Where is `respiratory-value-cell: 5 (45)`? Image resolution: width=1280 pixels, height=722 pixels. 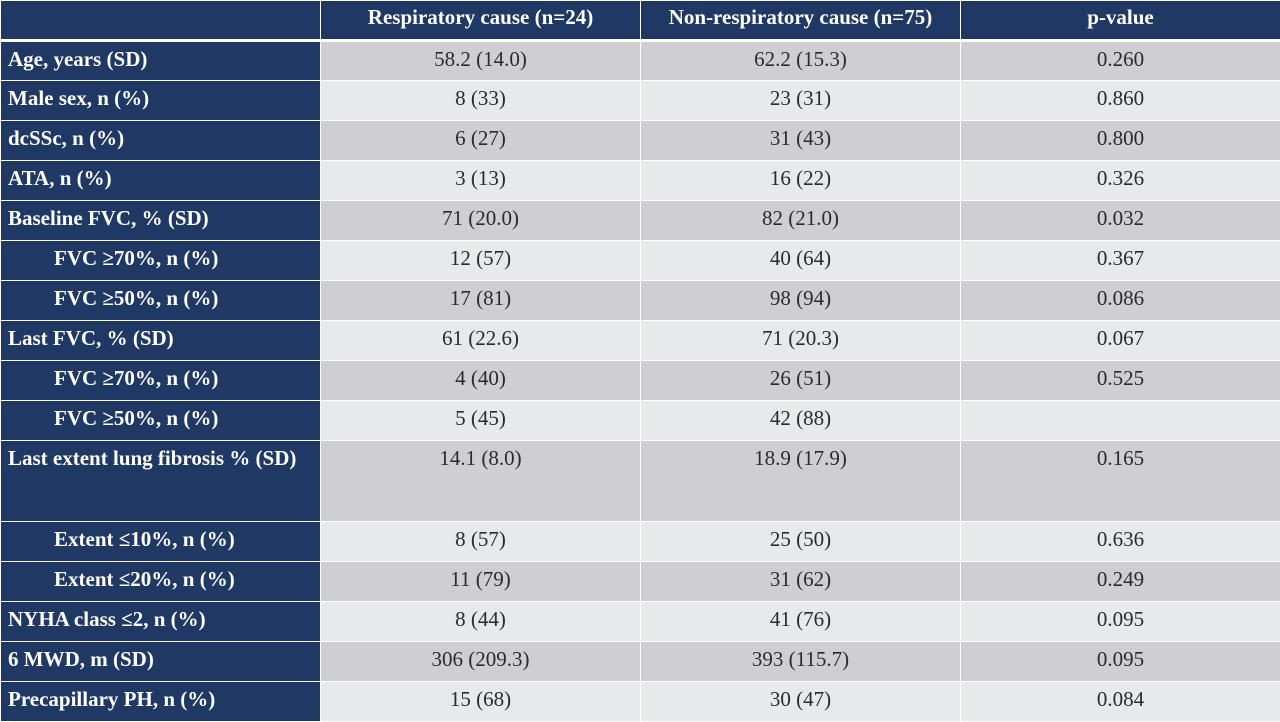 respiratory-value-cell: 5 (45) is located at coordinates (481, 421).